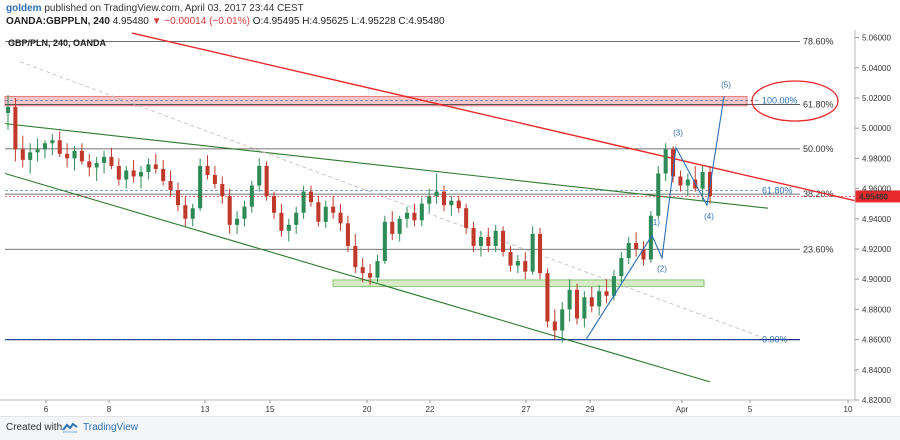 The width and height of the screenshot is (900, 440). I want to click on fib-extension-label: 100.00%, so click(780, 101).